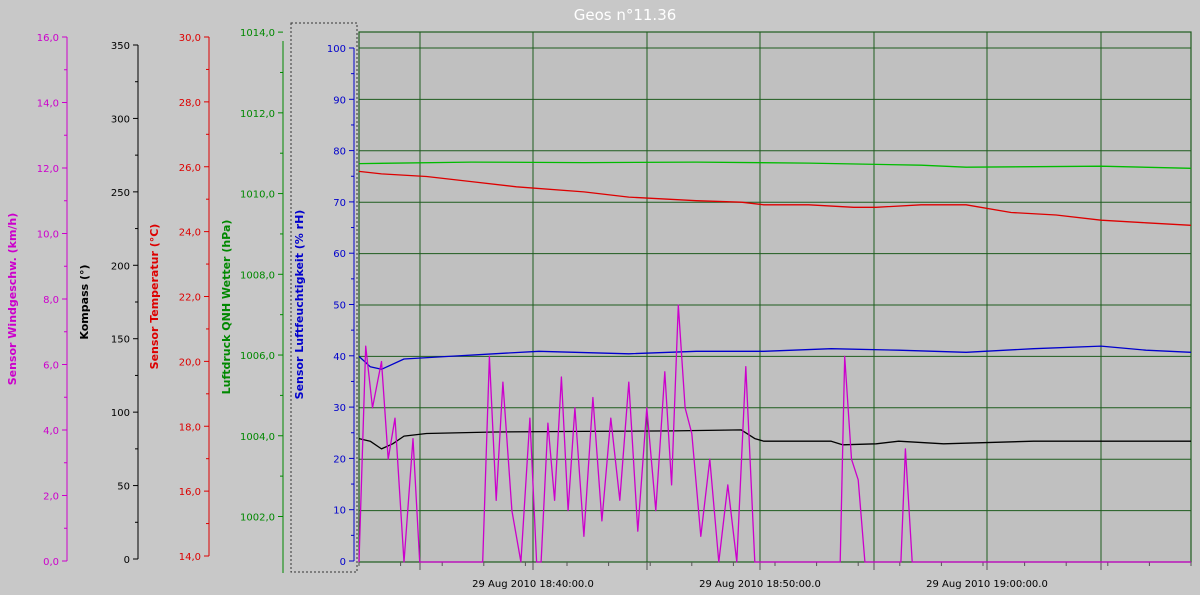 The height and width of the screenshot is (595, 1200). What do you see at coordinates (339, 254) in the screenshot?
I see `y-tick-label: 60` at bounding box center [339, 254].